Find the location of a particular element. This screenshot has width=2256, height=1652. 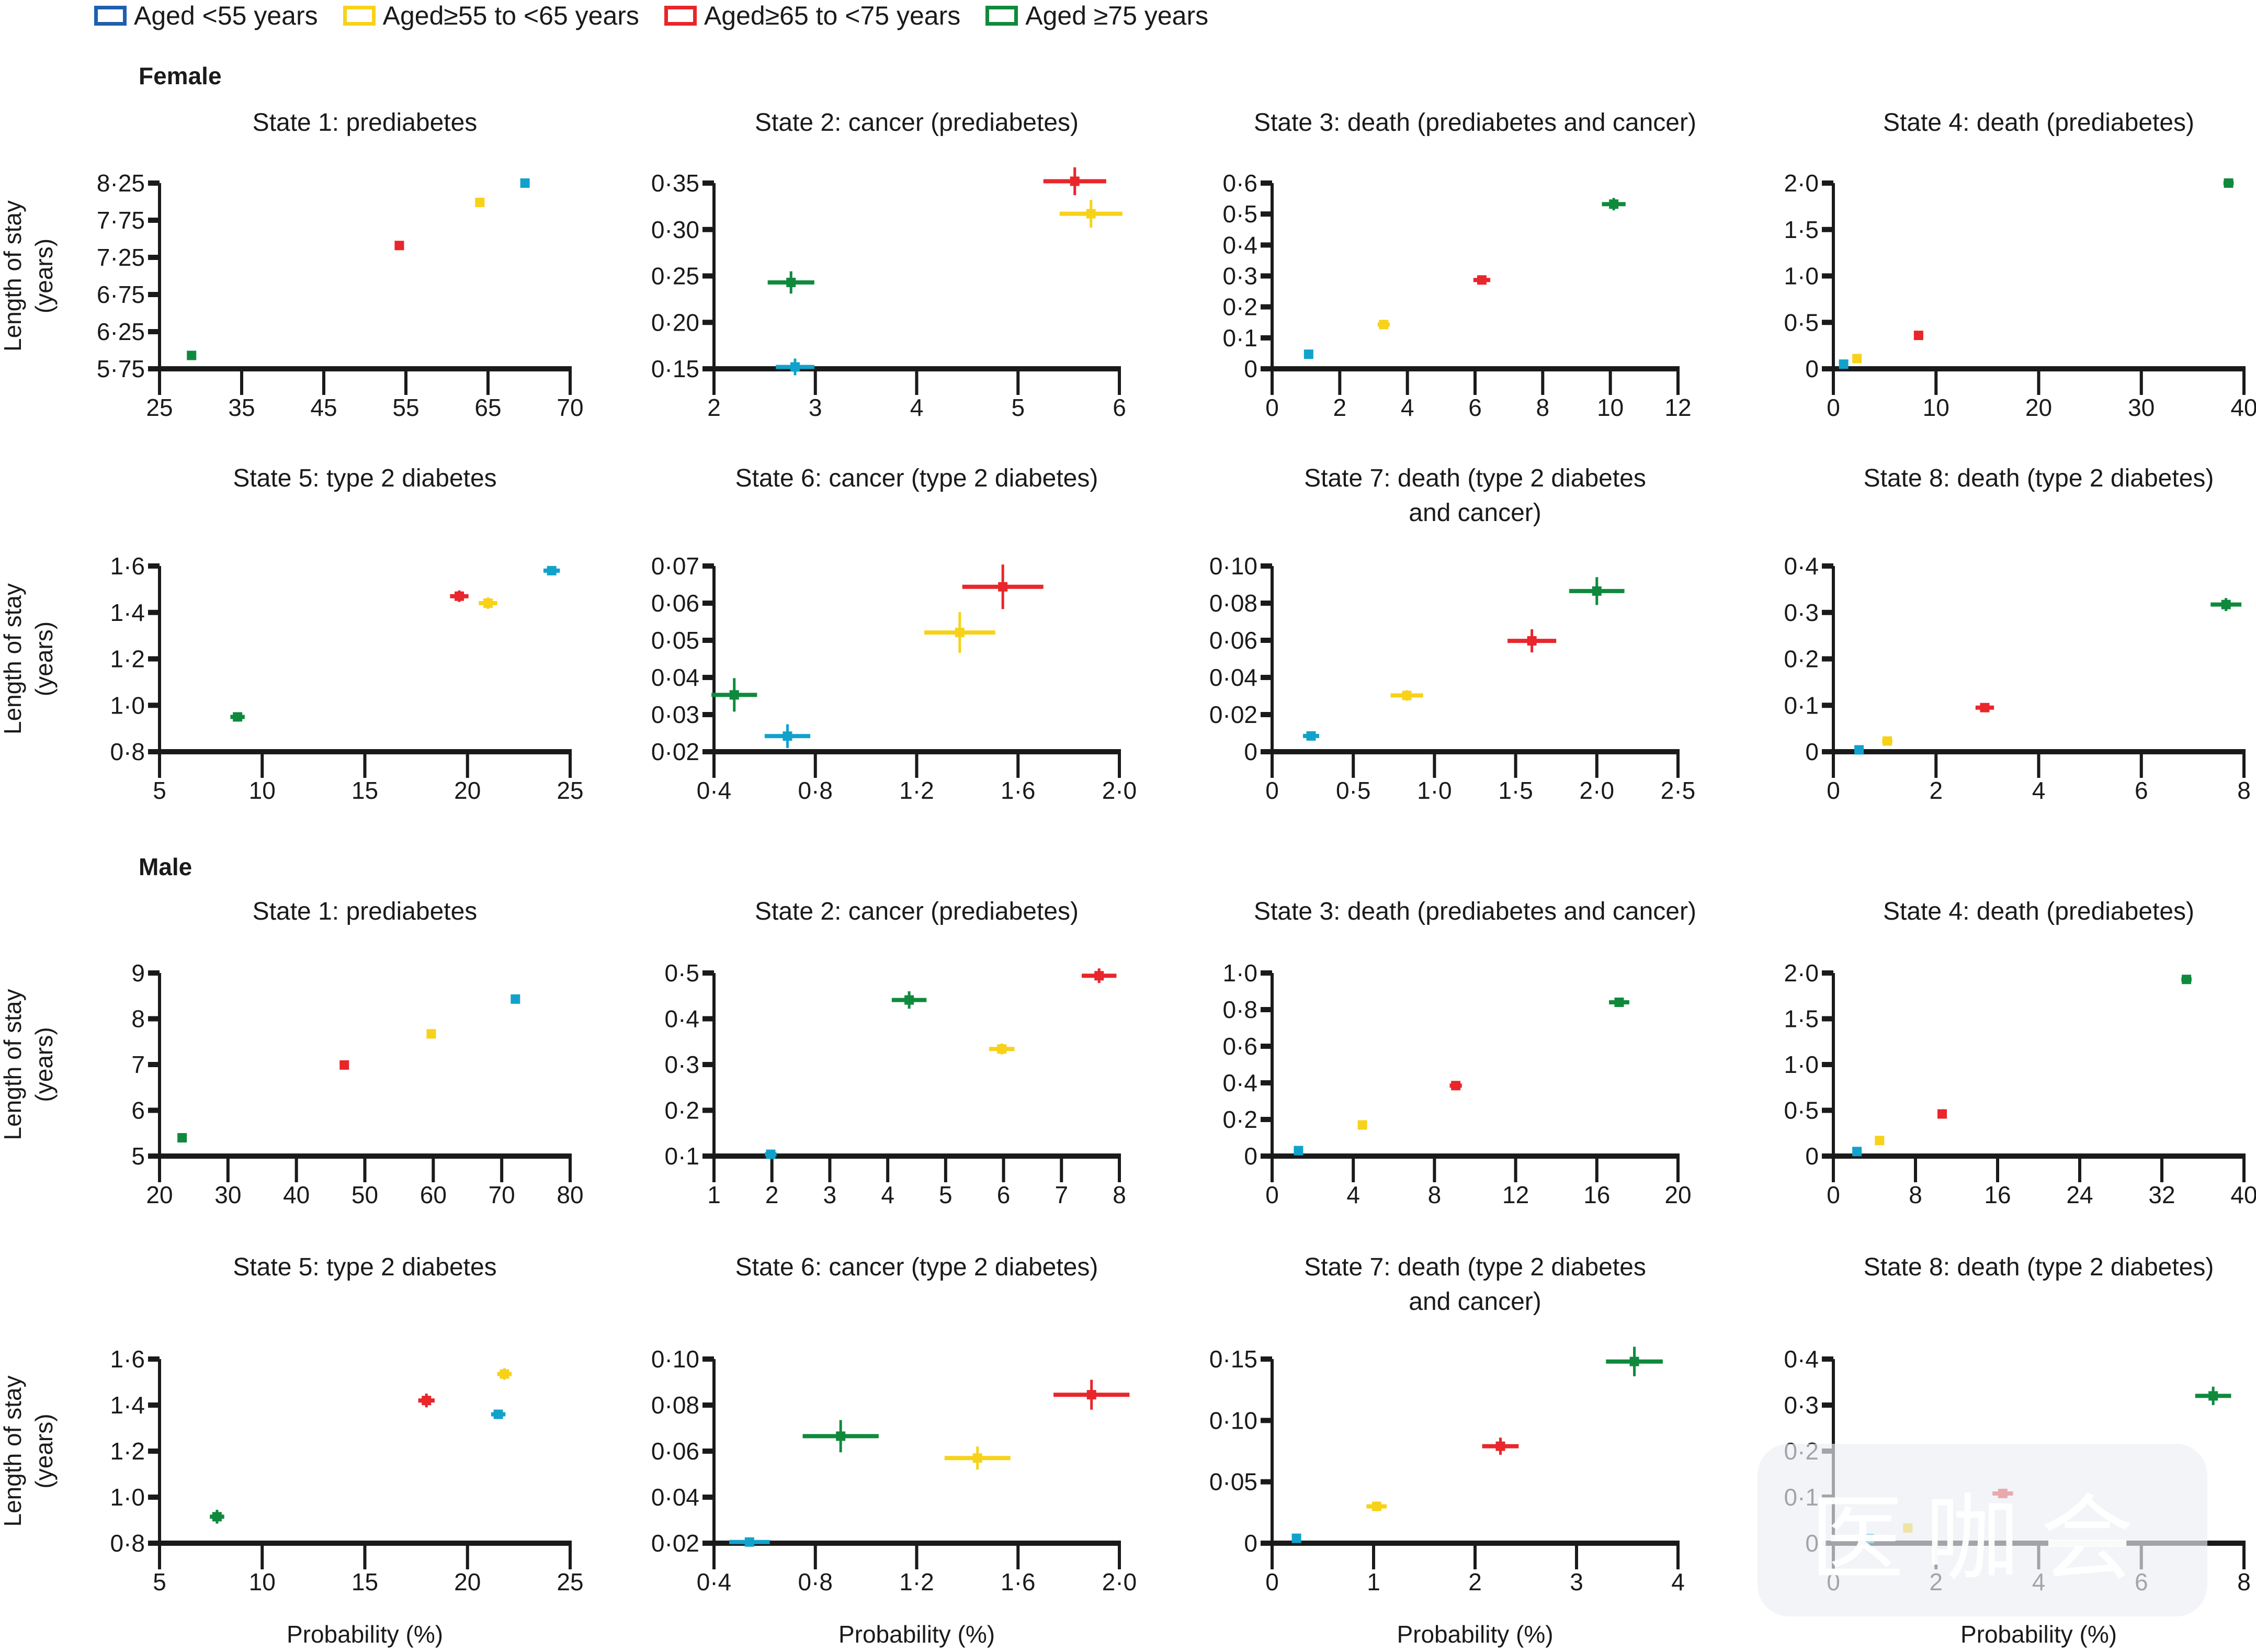

y-tick-label: 7 is located at coordinates (138, 1064).